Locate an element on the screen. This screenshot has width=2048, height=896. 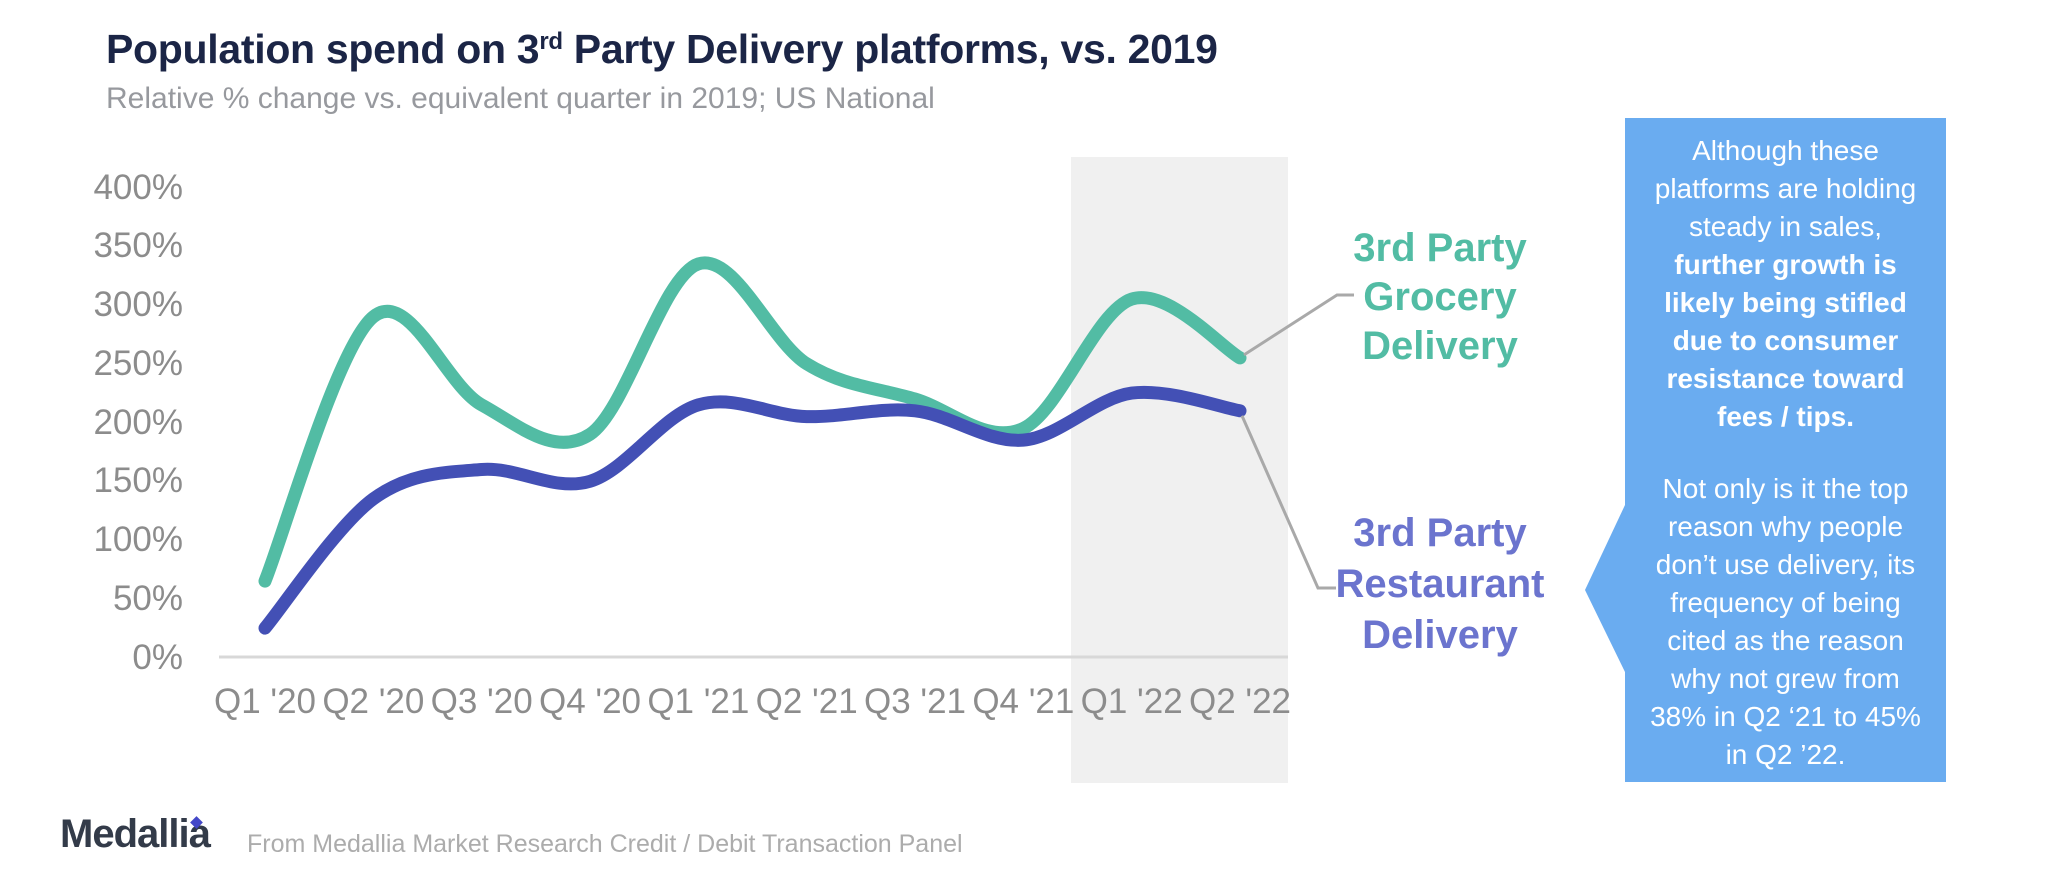
medallia-logo: Medallia is located at coordinates (135, 834).